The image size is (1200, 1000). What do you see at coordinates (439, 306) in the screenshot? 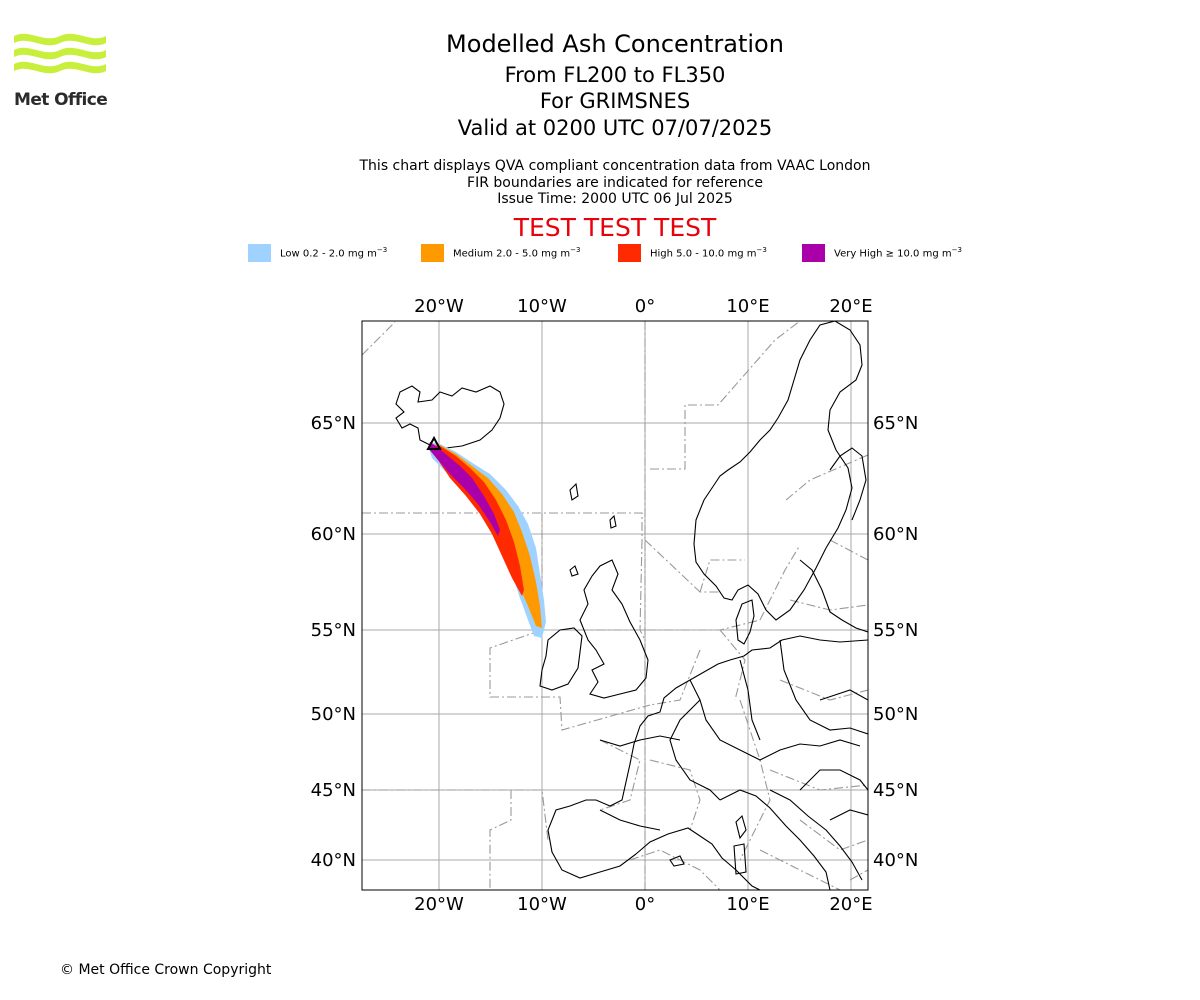
I see `lon-label-20w-top: 20°W` at bounding box center [439, 306].